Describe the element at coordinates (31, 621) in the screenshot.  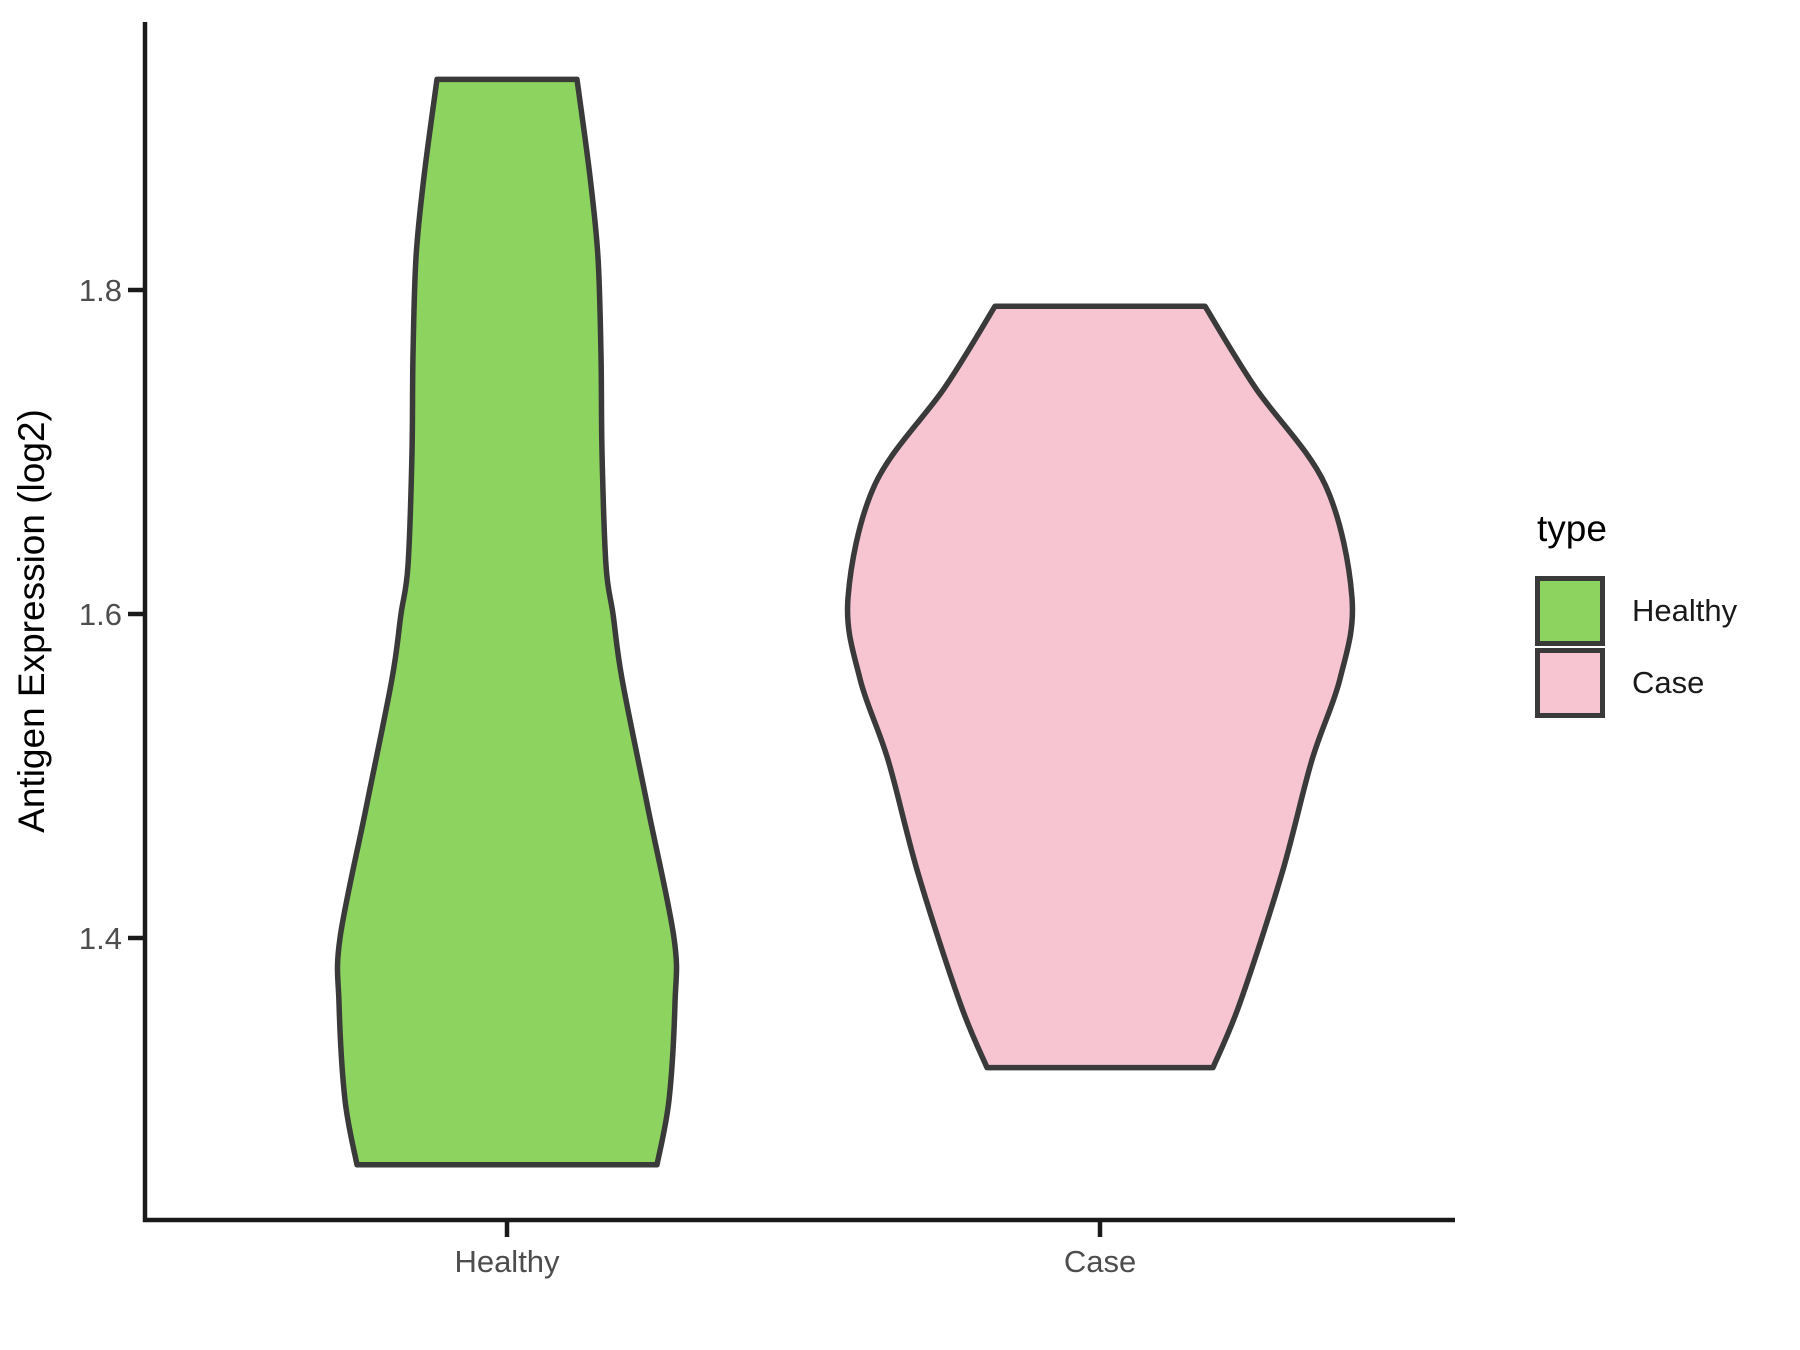
I see `y-axis-title: Antigen Expression (log2)` at that location.